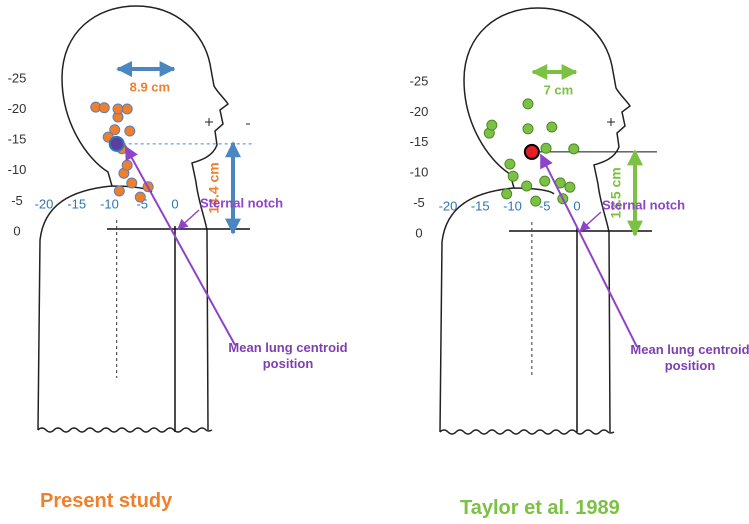 Image resolution: width=749 pixels, height=524 pixels. I want to click on panel-title: Present study, so click(106, 501).